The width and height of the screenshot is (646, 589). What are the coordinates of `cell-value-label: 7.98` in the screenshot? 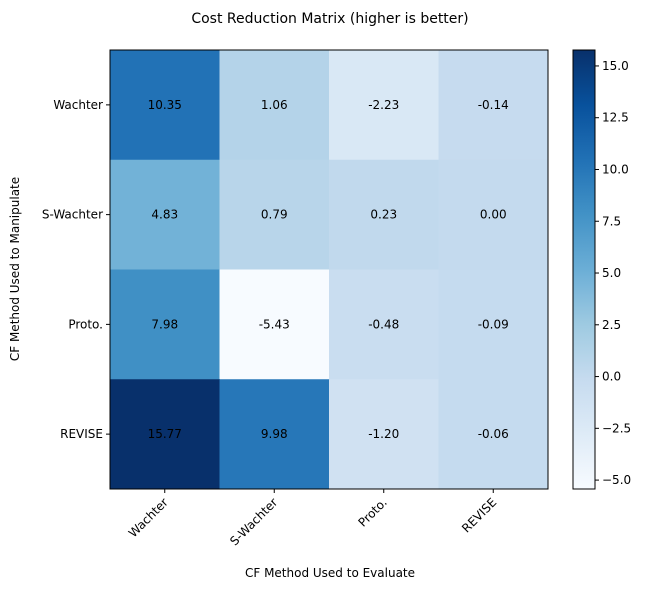 It's located at (164, 324).